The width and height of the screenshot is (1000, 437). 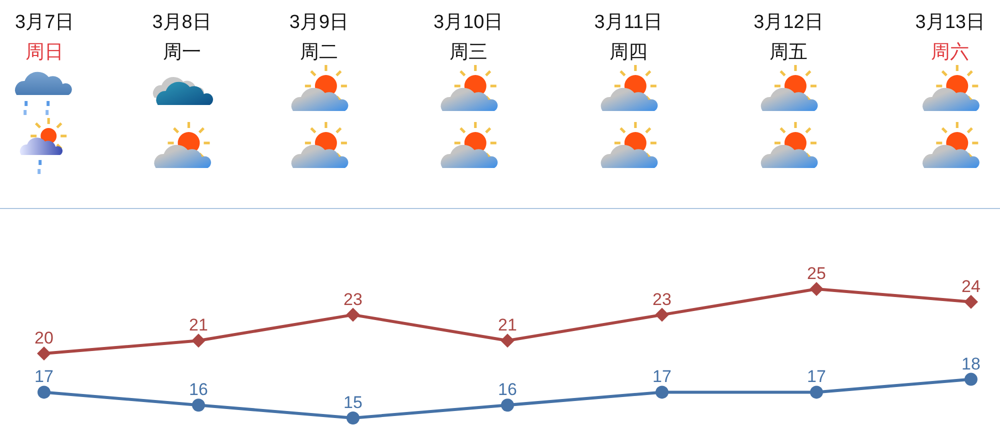 I want to click on text: 周三, so click(x=468, y=52).